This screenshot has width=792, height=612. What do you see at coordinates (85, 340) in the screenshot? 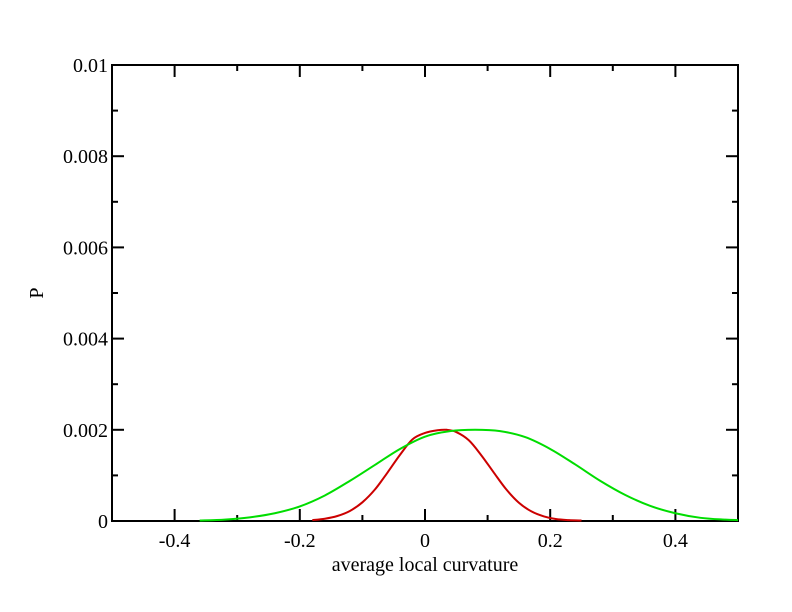
I see `y-tick-label: 0.004` at bounding box center [85, 340].